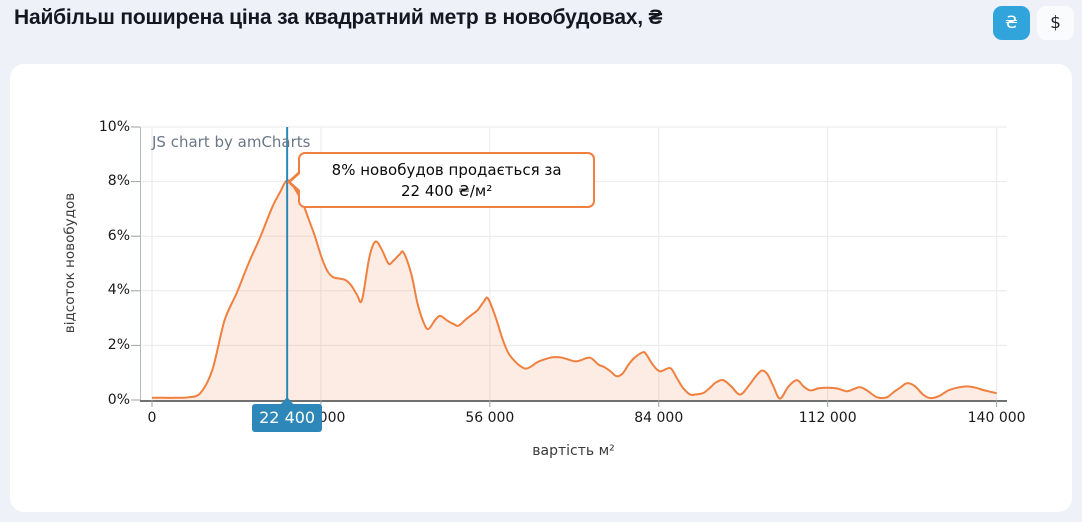 This screenshot has width=1082, height=522. Describe the element at coordinates (490, 418) in the screenshot. I see `x-tick-label: 56 000` at that location.